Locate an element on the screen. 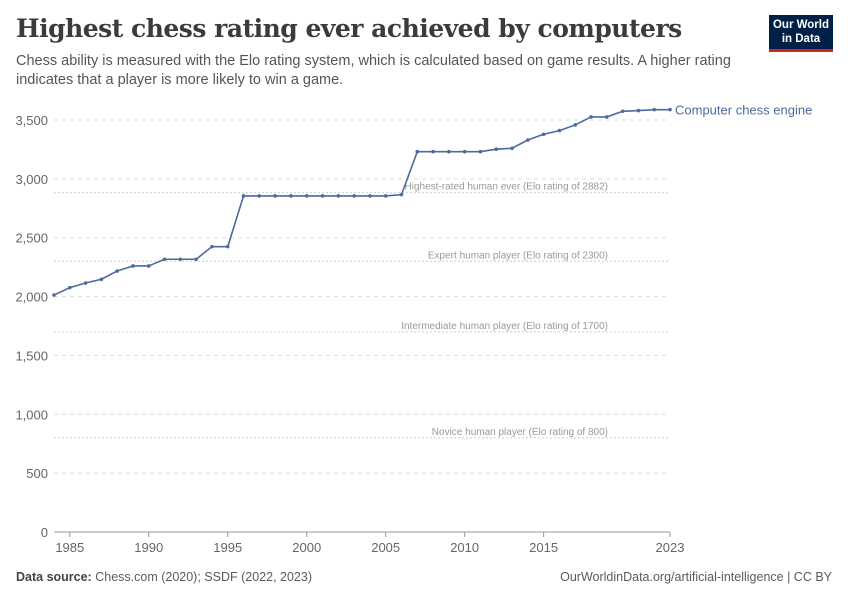  y-tick-label: 1,000 is located at coordinates (31, 414).